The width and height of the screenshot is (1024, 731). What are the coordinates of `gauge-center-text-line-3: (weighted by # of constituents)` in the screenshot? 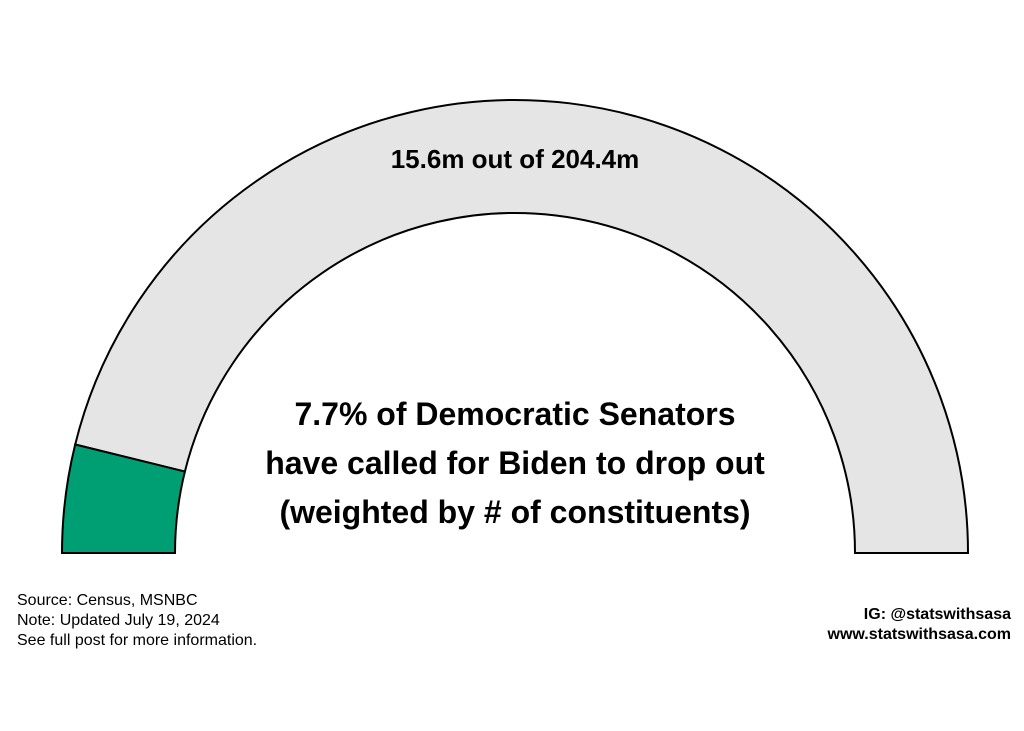 It's located at (514, 512).